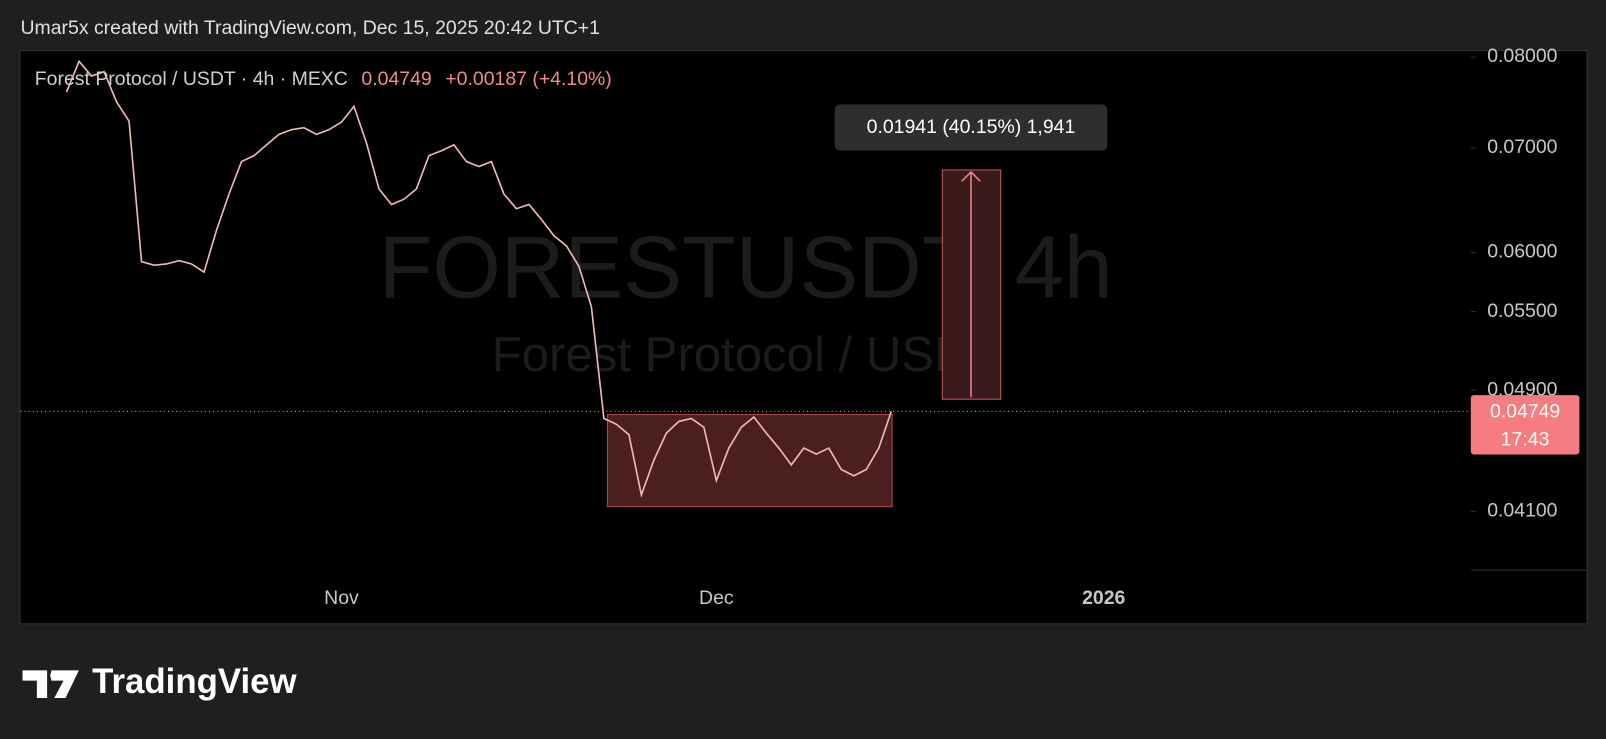 The image size is (1606, 739). I want to click on x-tick-label: Nov, so click(341, 598).